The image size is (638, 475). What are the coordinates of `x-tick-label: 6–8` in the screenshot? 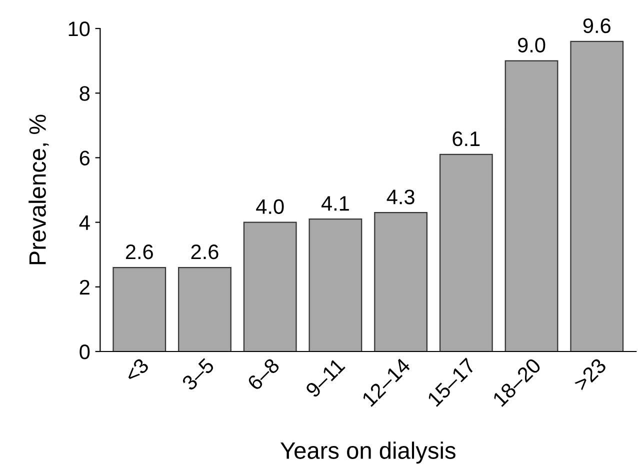 It's located at (263, 374).